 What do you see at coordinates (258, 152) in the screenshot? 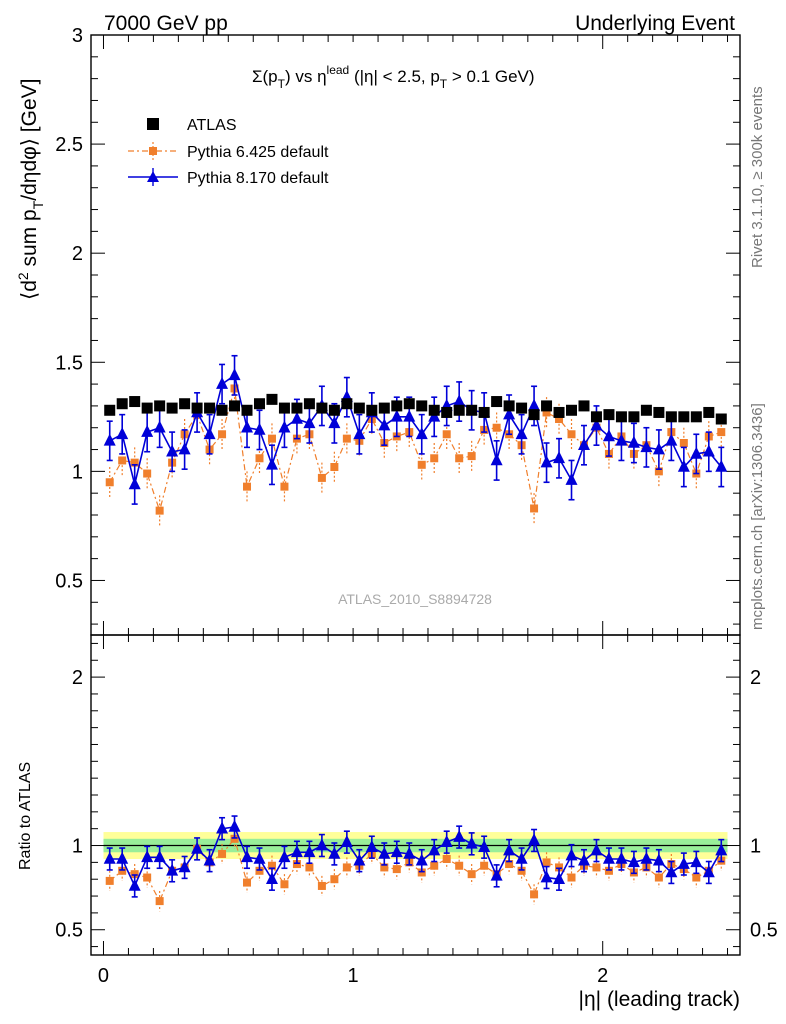
I see `legend-label: Pythia 6.425 default` at bounding box center [258, 152].